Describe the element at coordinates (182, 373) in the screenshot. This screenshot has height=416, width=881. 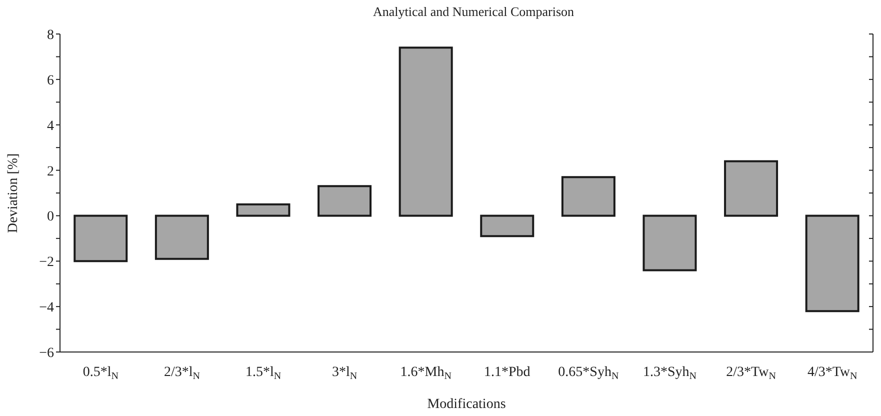
I see `x-tick-label: 2/3*l$_{N}$` at that location.